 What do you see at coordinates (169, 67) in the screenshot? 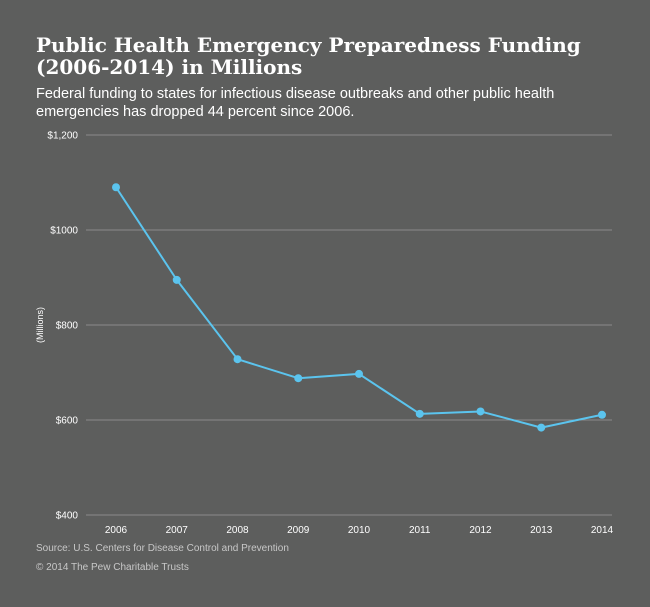
I see `chart-title-line-2: (2006-2014) in Millions` at bounding box center [169, 67].